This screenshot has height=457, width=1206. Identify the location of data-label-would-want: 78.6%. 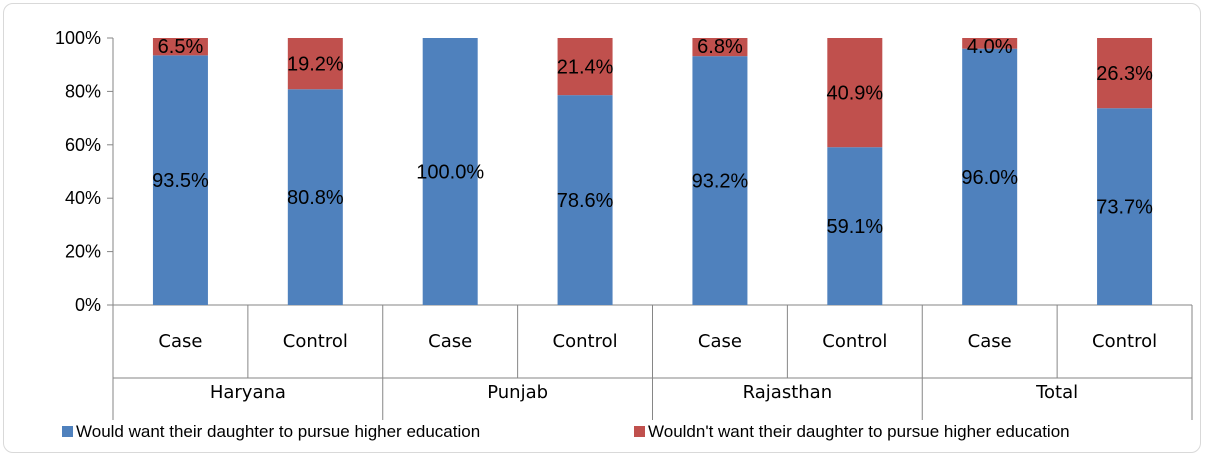
(585, 201).